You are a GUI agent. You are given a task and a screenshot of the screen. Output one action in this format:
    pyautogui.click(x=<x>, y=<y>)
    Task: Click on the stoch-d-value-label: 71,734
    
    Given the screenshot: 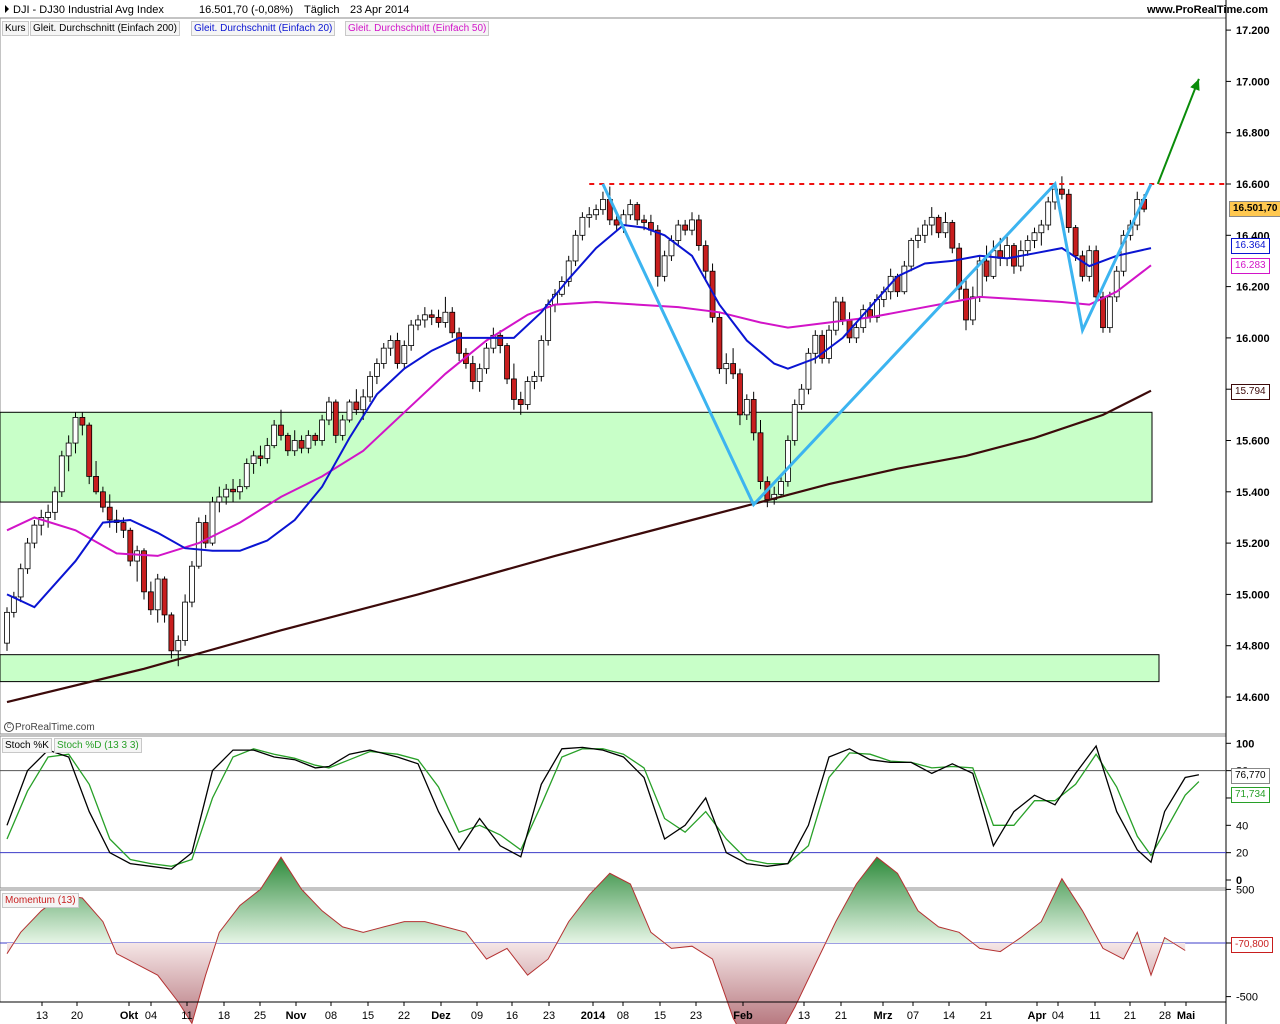 What is the action you would take?
    pyautogui.click(x=1250, y=795)
    